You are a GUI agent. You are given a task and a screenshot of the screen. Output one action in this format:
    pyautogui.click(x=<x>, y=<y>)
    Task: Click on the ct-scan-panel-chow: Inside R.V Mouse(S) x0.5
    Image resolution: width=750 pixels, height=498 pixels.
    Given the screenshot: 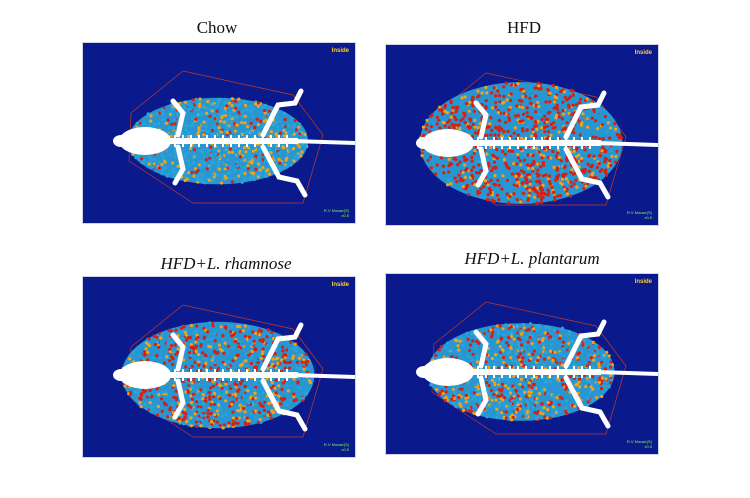 What is the action you would take?
    pyautogui.click(x=219, y=133)
    